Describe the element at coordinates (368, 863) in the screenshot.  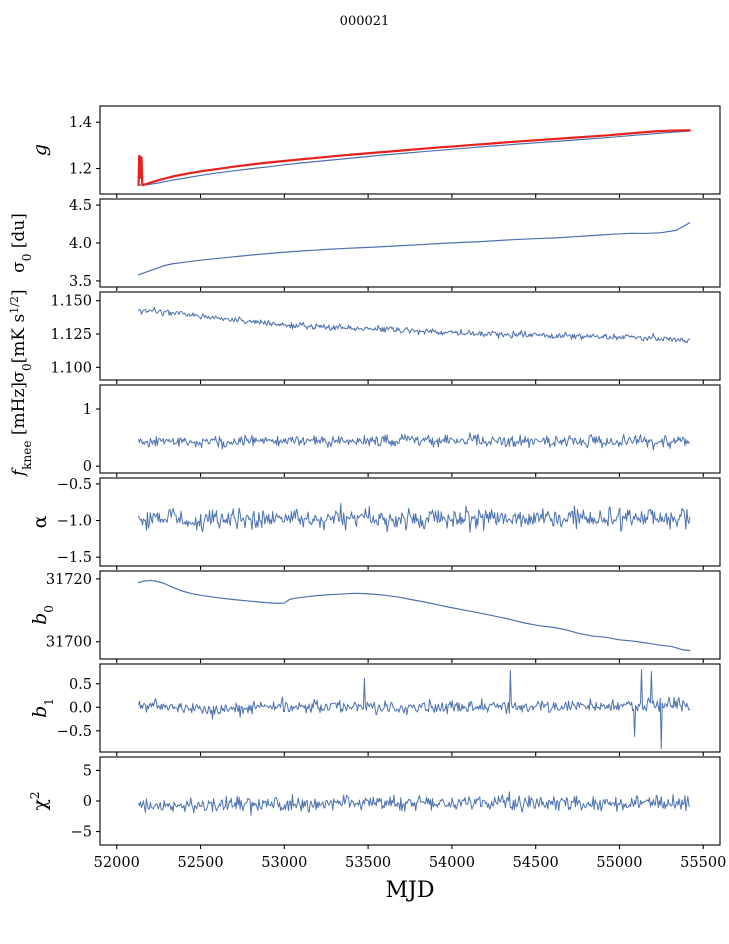
I see `x-ticklabel: 53500` at that location.